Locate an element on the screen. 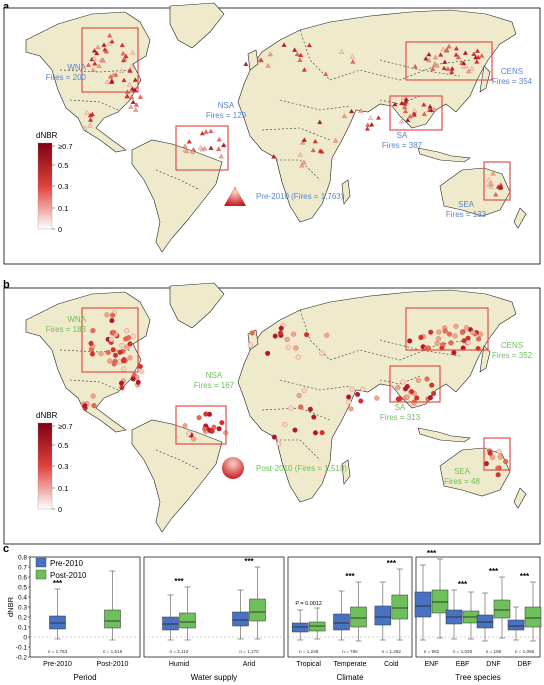  colorbar-tick-label: ≥0.7 is located at coordinates (65, 146).